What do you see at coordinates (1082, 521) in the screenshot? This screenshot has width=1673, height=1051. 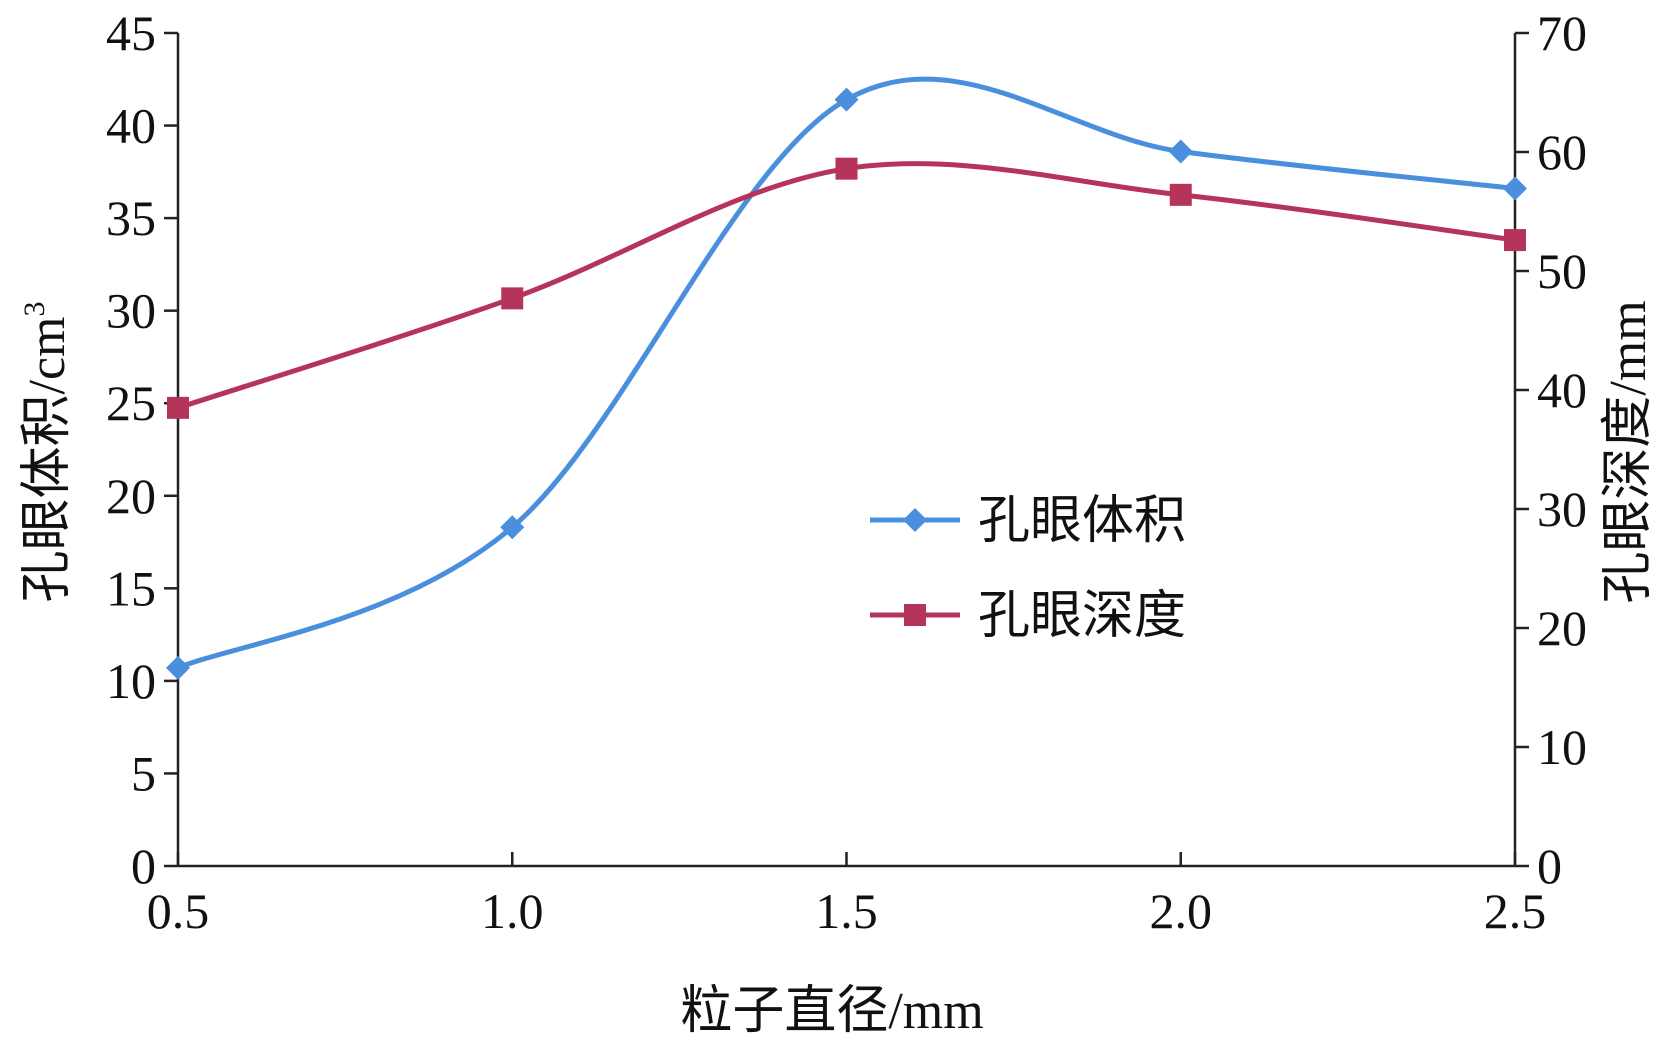 I see `legend-label: 孔眼体积` at bounding box center [1082, 521].